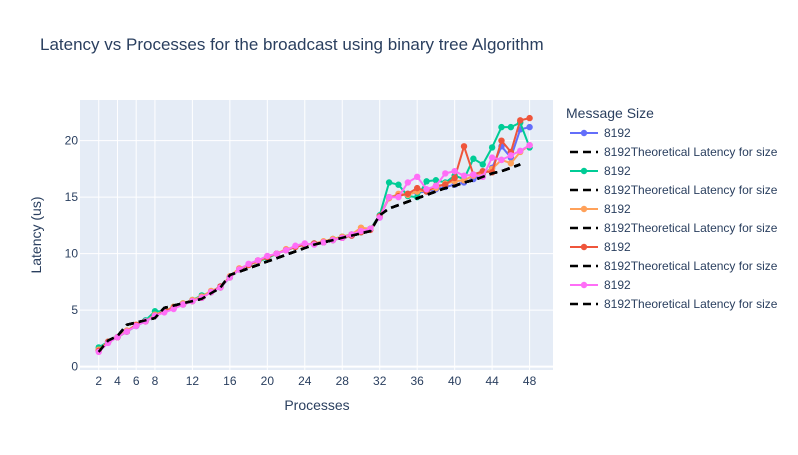 The image size is (798, 455). Describe the element at coordinates (380, 381) in the screenshot. I see `x-tick-label: 32` at that location.